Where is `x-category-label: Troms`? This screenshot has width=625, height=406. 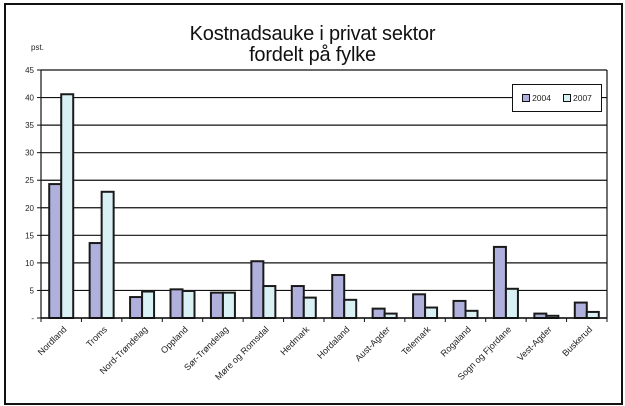
x-category-label: Troms is located at coordinates (96, 336).